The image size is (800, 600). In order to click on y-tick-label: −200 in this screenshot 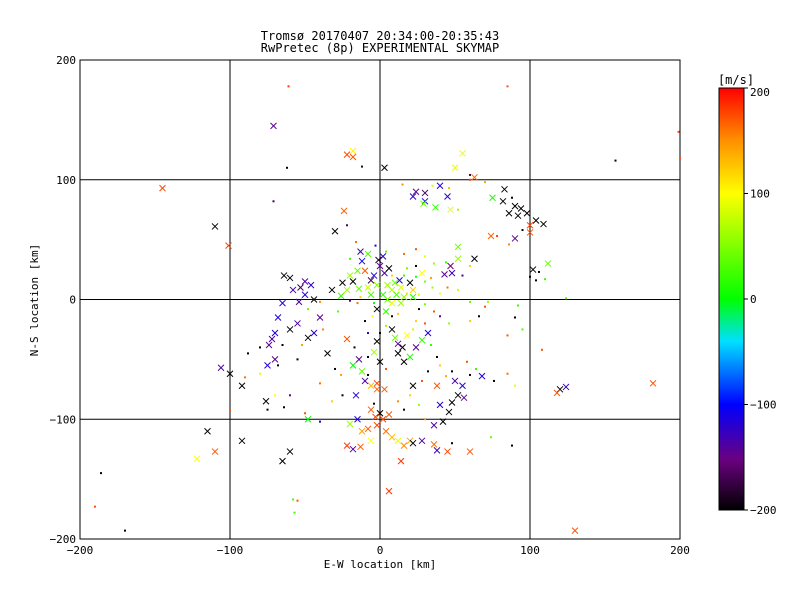, I will do `click(63, 539)`.